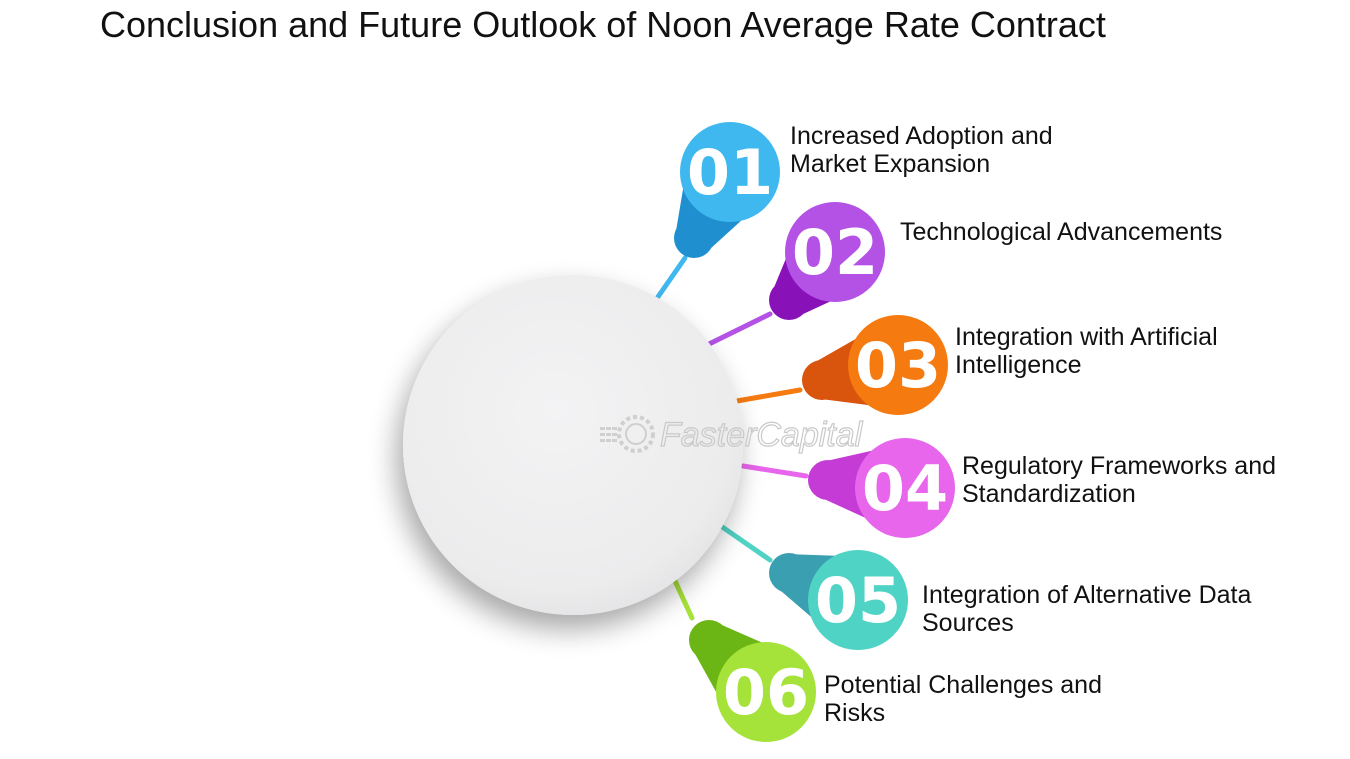 The image size is (1350, 759). Describe the element at coordinates (963, 685) in the screenshot. I see `label-6-line-1: Potential Challenges and` at that location.